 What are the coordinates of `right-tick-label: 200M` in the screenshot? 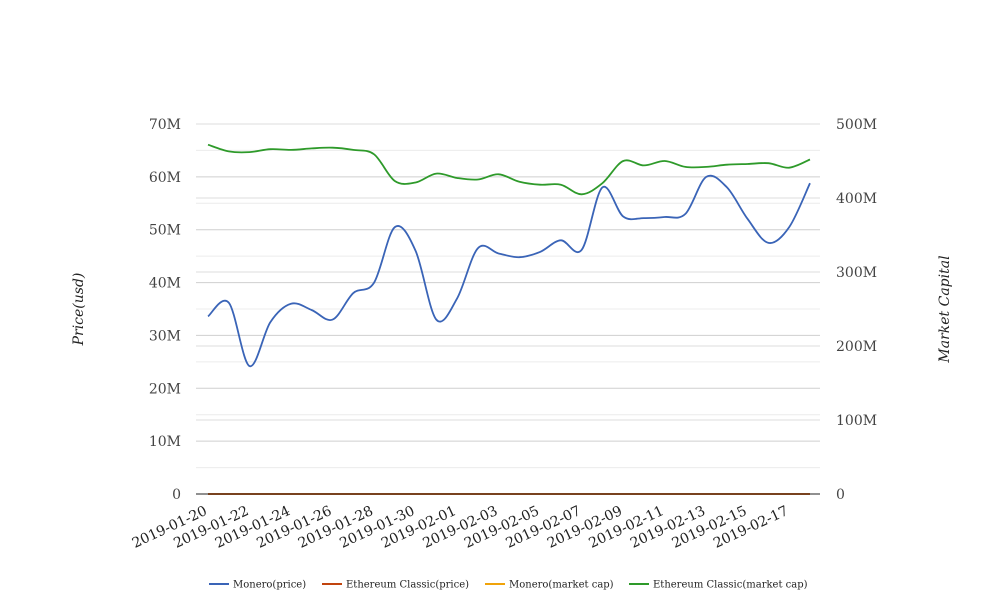 It's located at (856, 347).